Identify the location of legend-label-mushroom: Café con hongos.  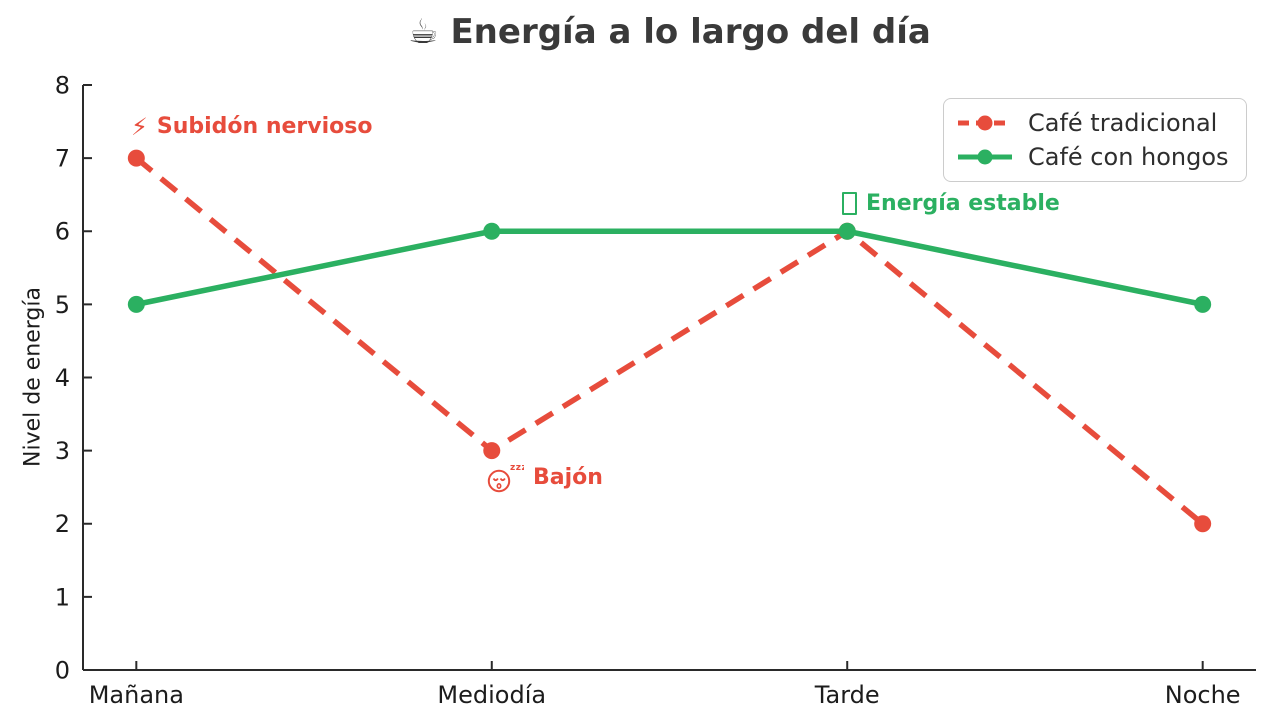
(1128, 157).